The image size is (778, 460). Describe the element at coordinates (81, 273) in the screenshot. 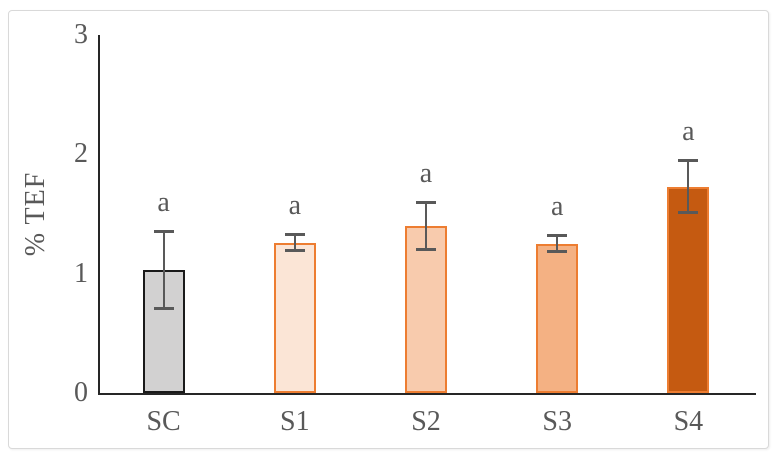

I see `y-tick-label-1: 1` at that location.